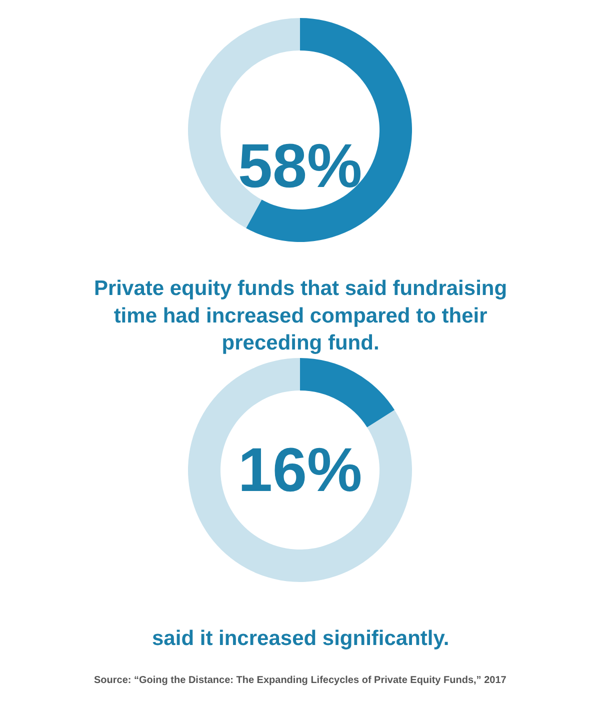 Image resolution: width=600 pixels, height=718 pixels. Describe the element at coordinates (300, 166) in the screenshot. I see `text: 58%` at that location.